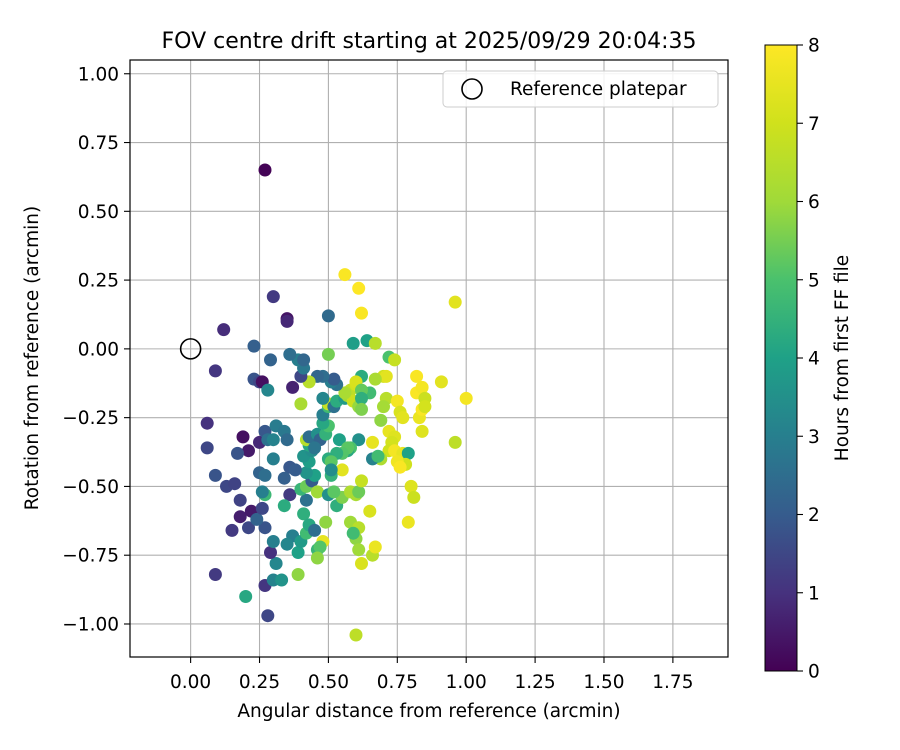 This screenshot has width=900, height=750. Describe the element at coordinates (190, 349) in the screenshot. I see `reference-platepar-marker` at that location.